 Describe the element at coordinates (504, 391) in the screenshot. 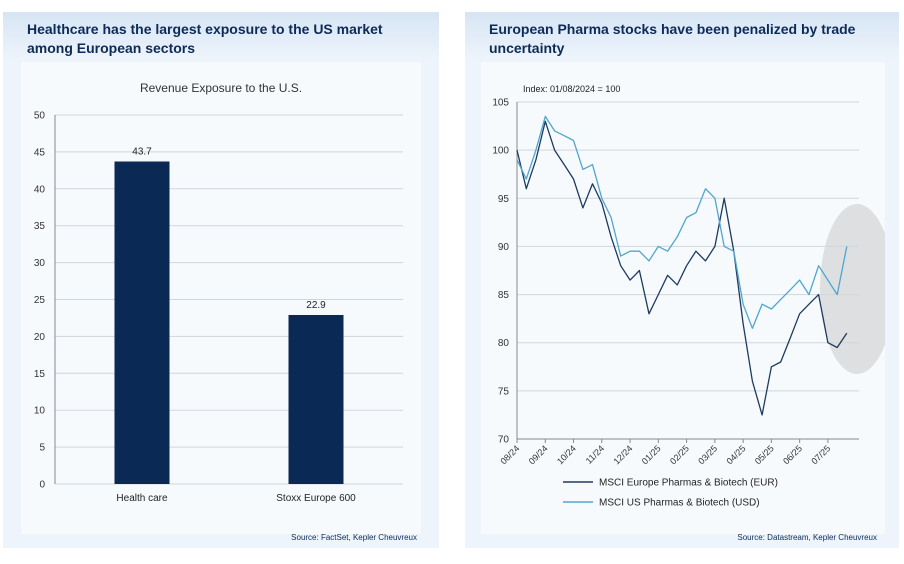

I see `y-tick-label: 75` at that location.